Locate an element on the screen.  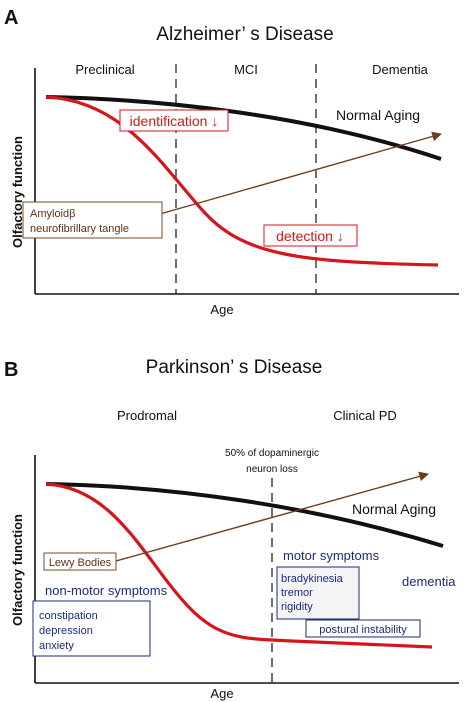
non-motor-item-depression: depression is located at coordinates (66, 631).